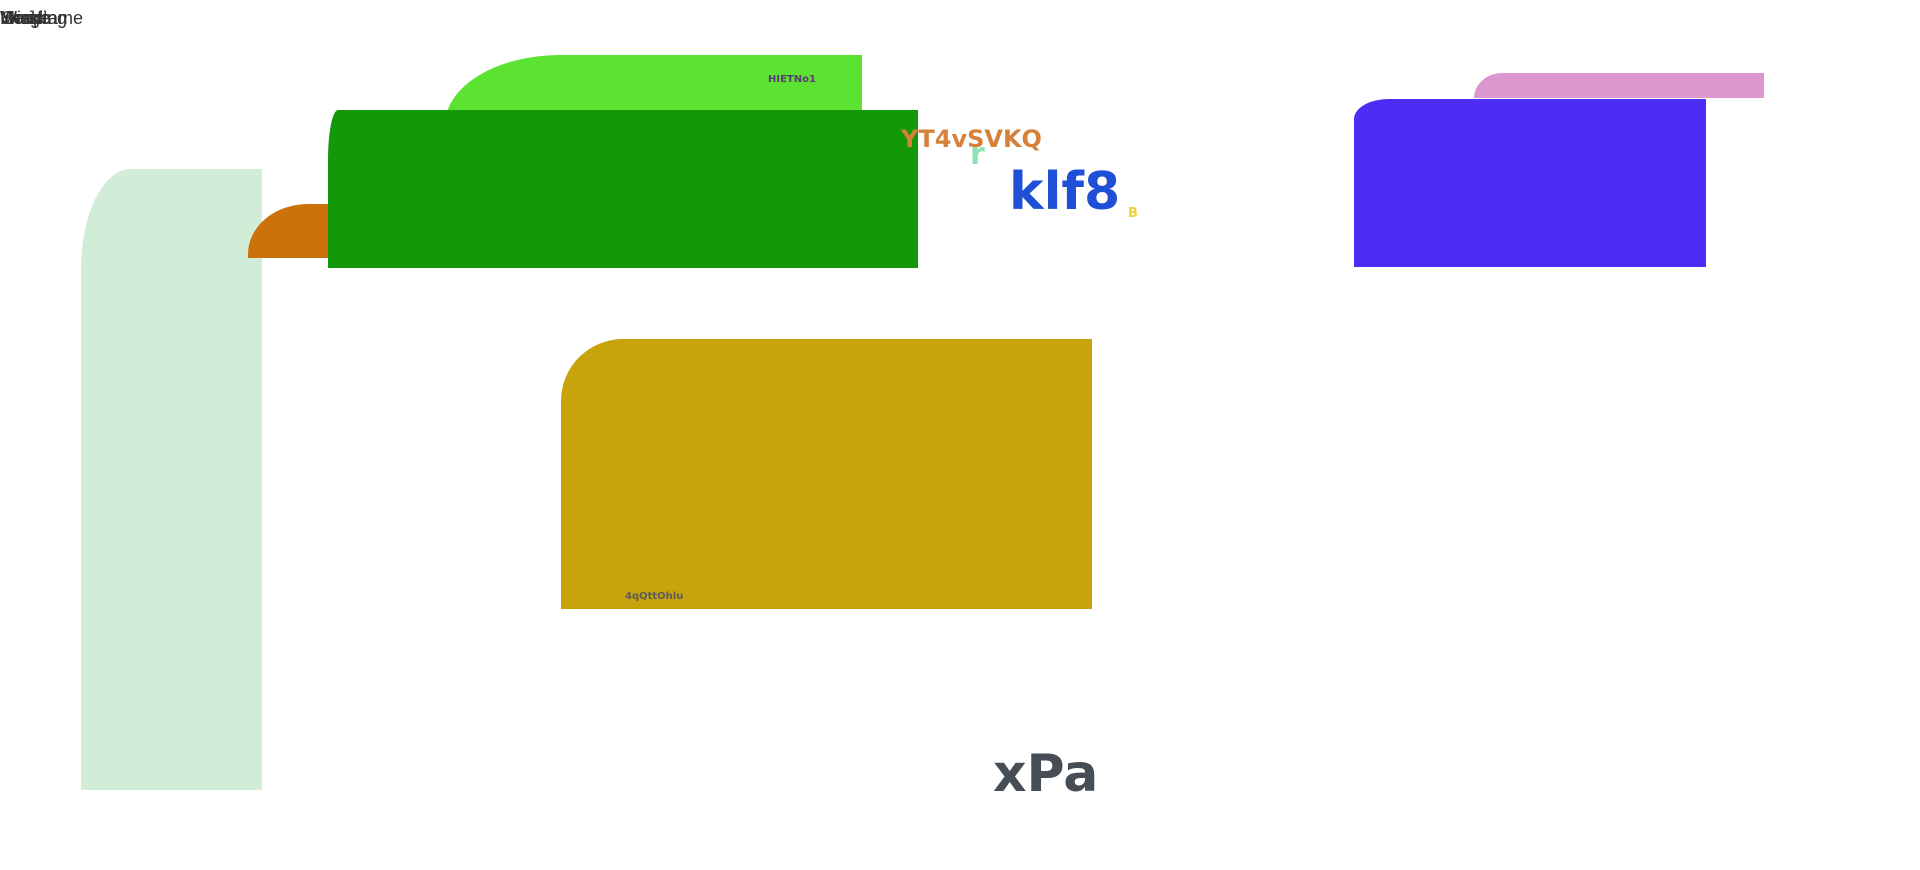 This screenshot has width=1920, height=870. What do you see at coordinates (623, 189) in the screenshot?
I see `green-block` at bounding box center [623, 189].